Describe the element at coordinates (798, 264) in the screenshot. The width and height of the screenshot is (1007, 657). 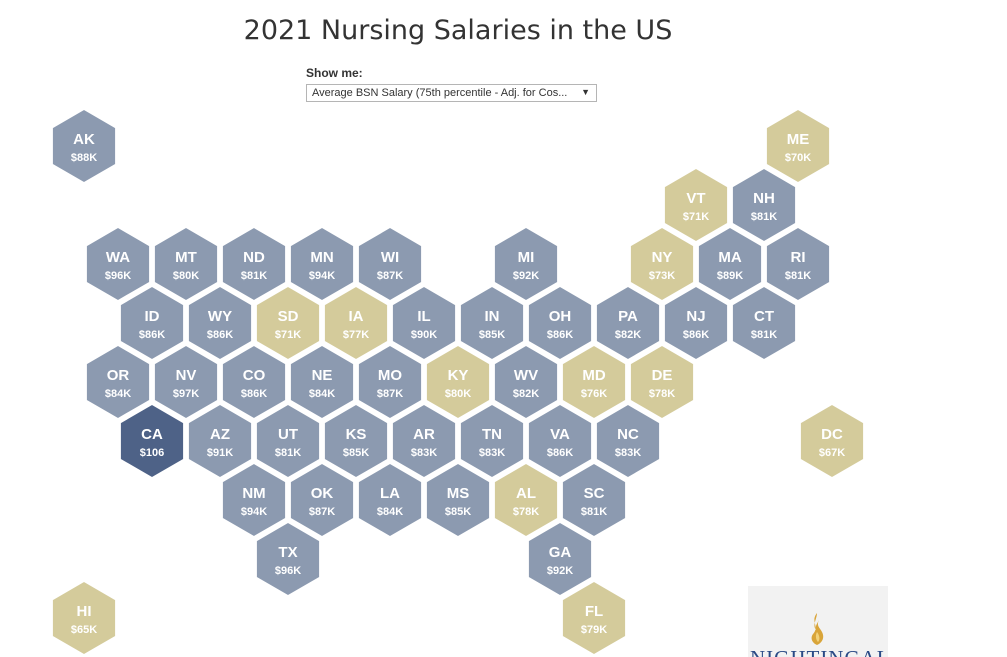
I see `state-tile-ri: RI $81K` at that location.